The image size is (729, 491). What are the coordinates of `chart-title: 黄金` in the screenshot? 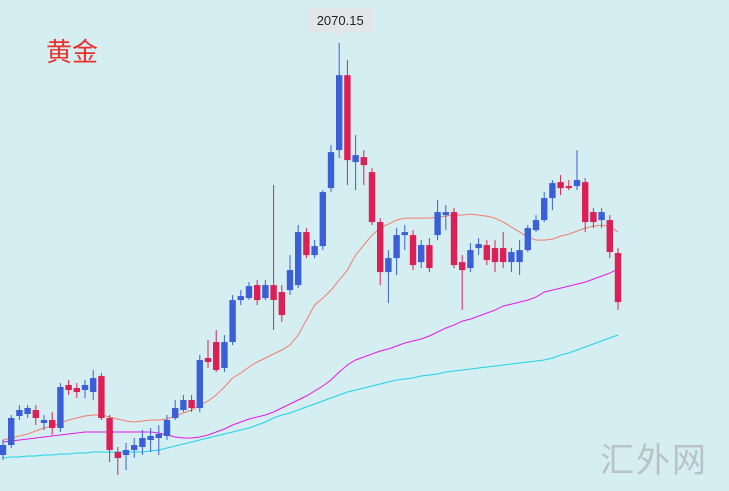 It's located at (72, 53).